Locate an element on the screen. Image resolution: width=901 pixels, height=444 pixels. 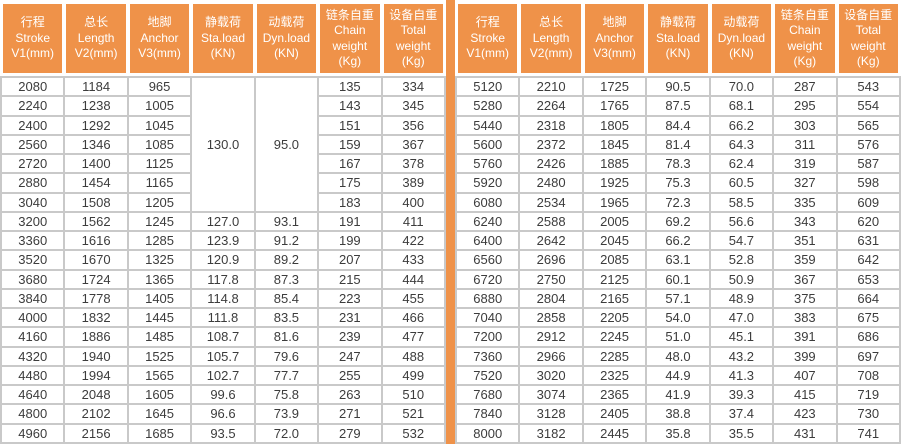
column-header-line: Stroke is located at coordinates (488, 37).